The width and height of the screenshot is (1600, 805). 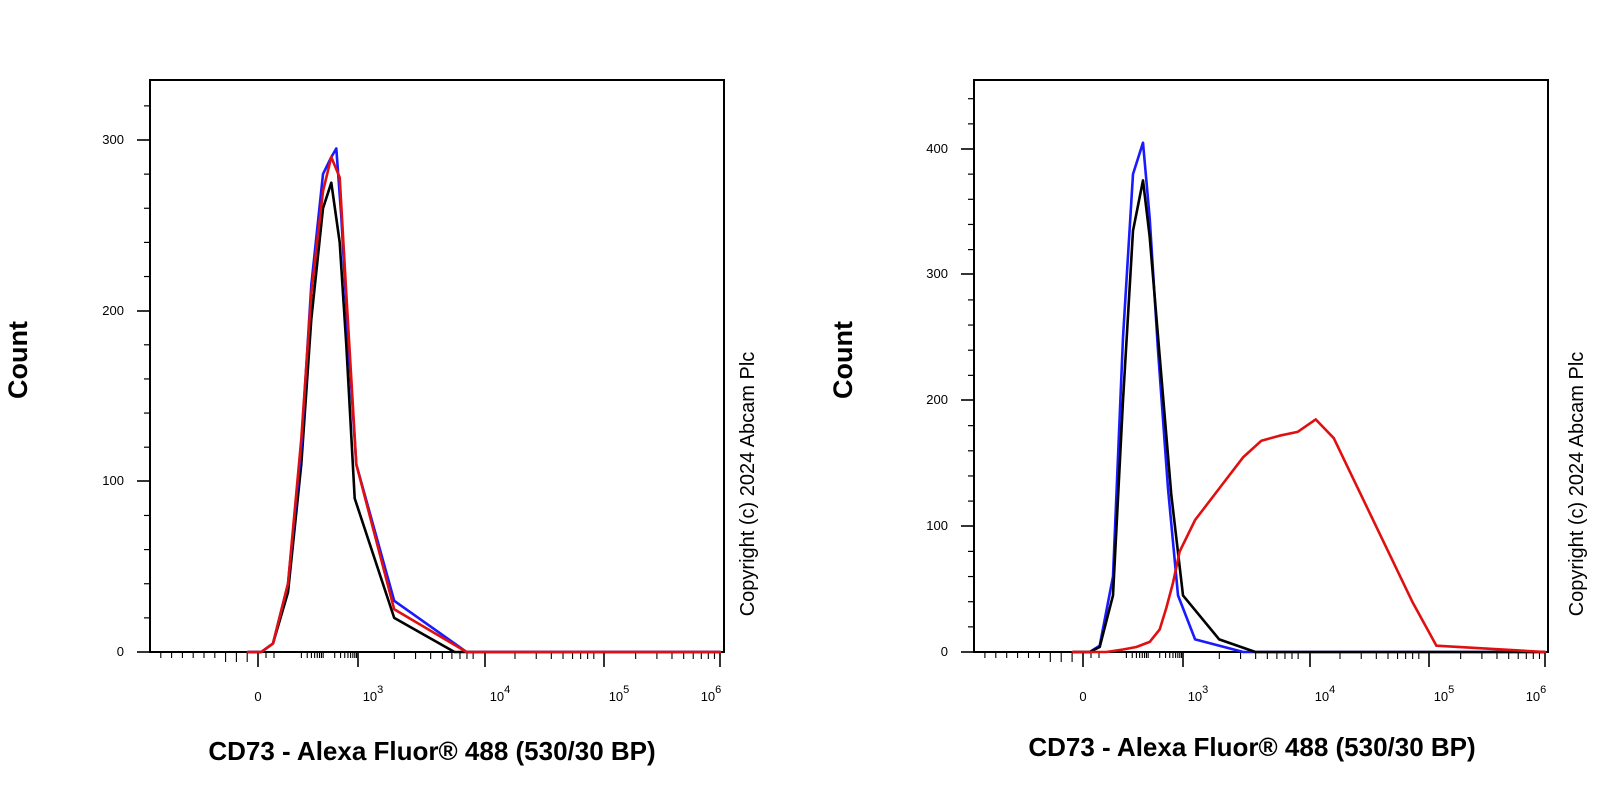 I want to click on y-axis: 0 100 200 300 400, so click(x=950, y=378).